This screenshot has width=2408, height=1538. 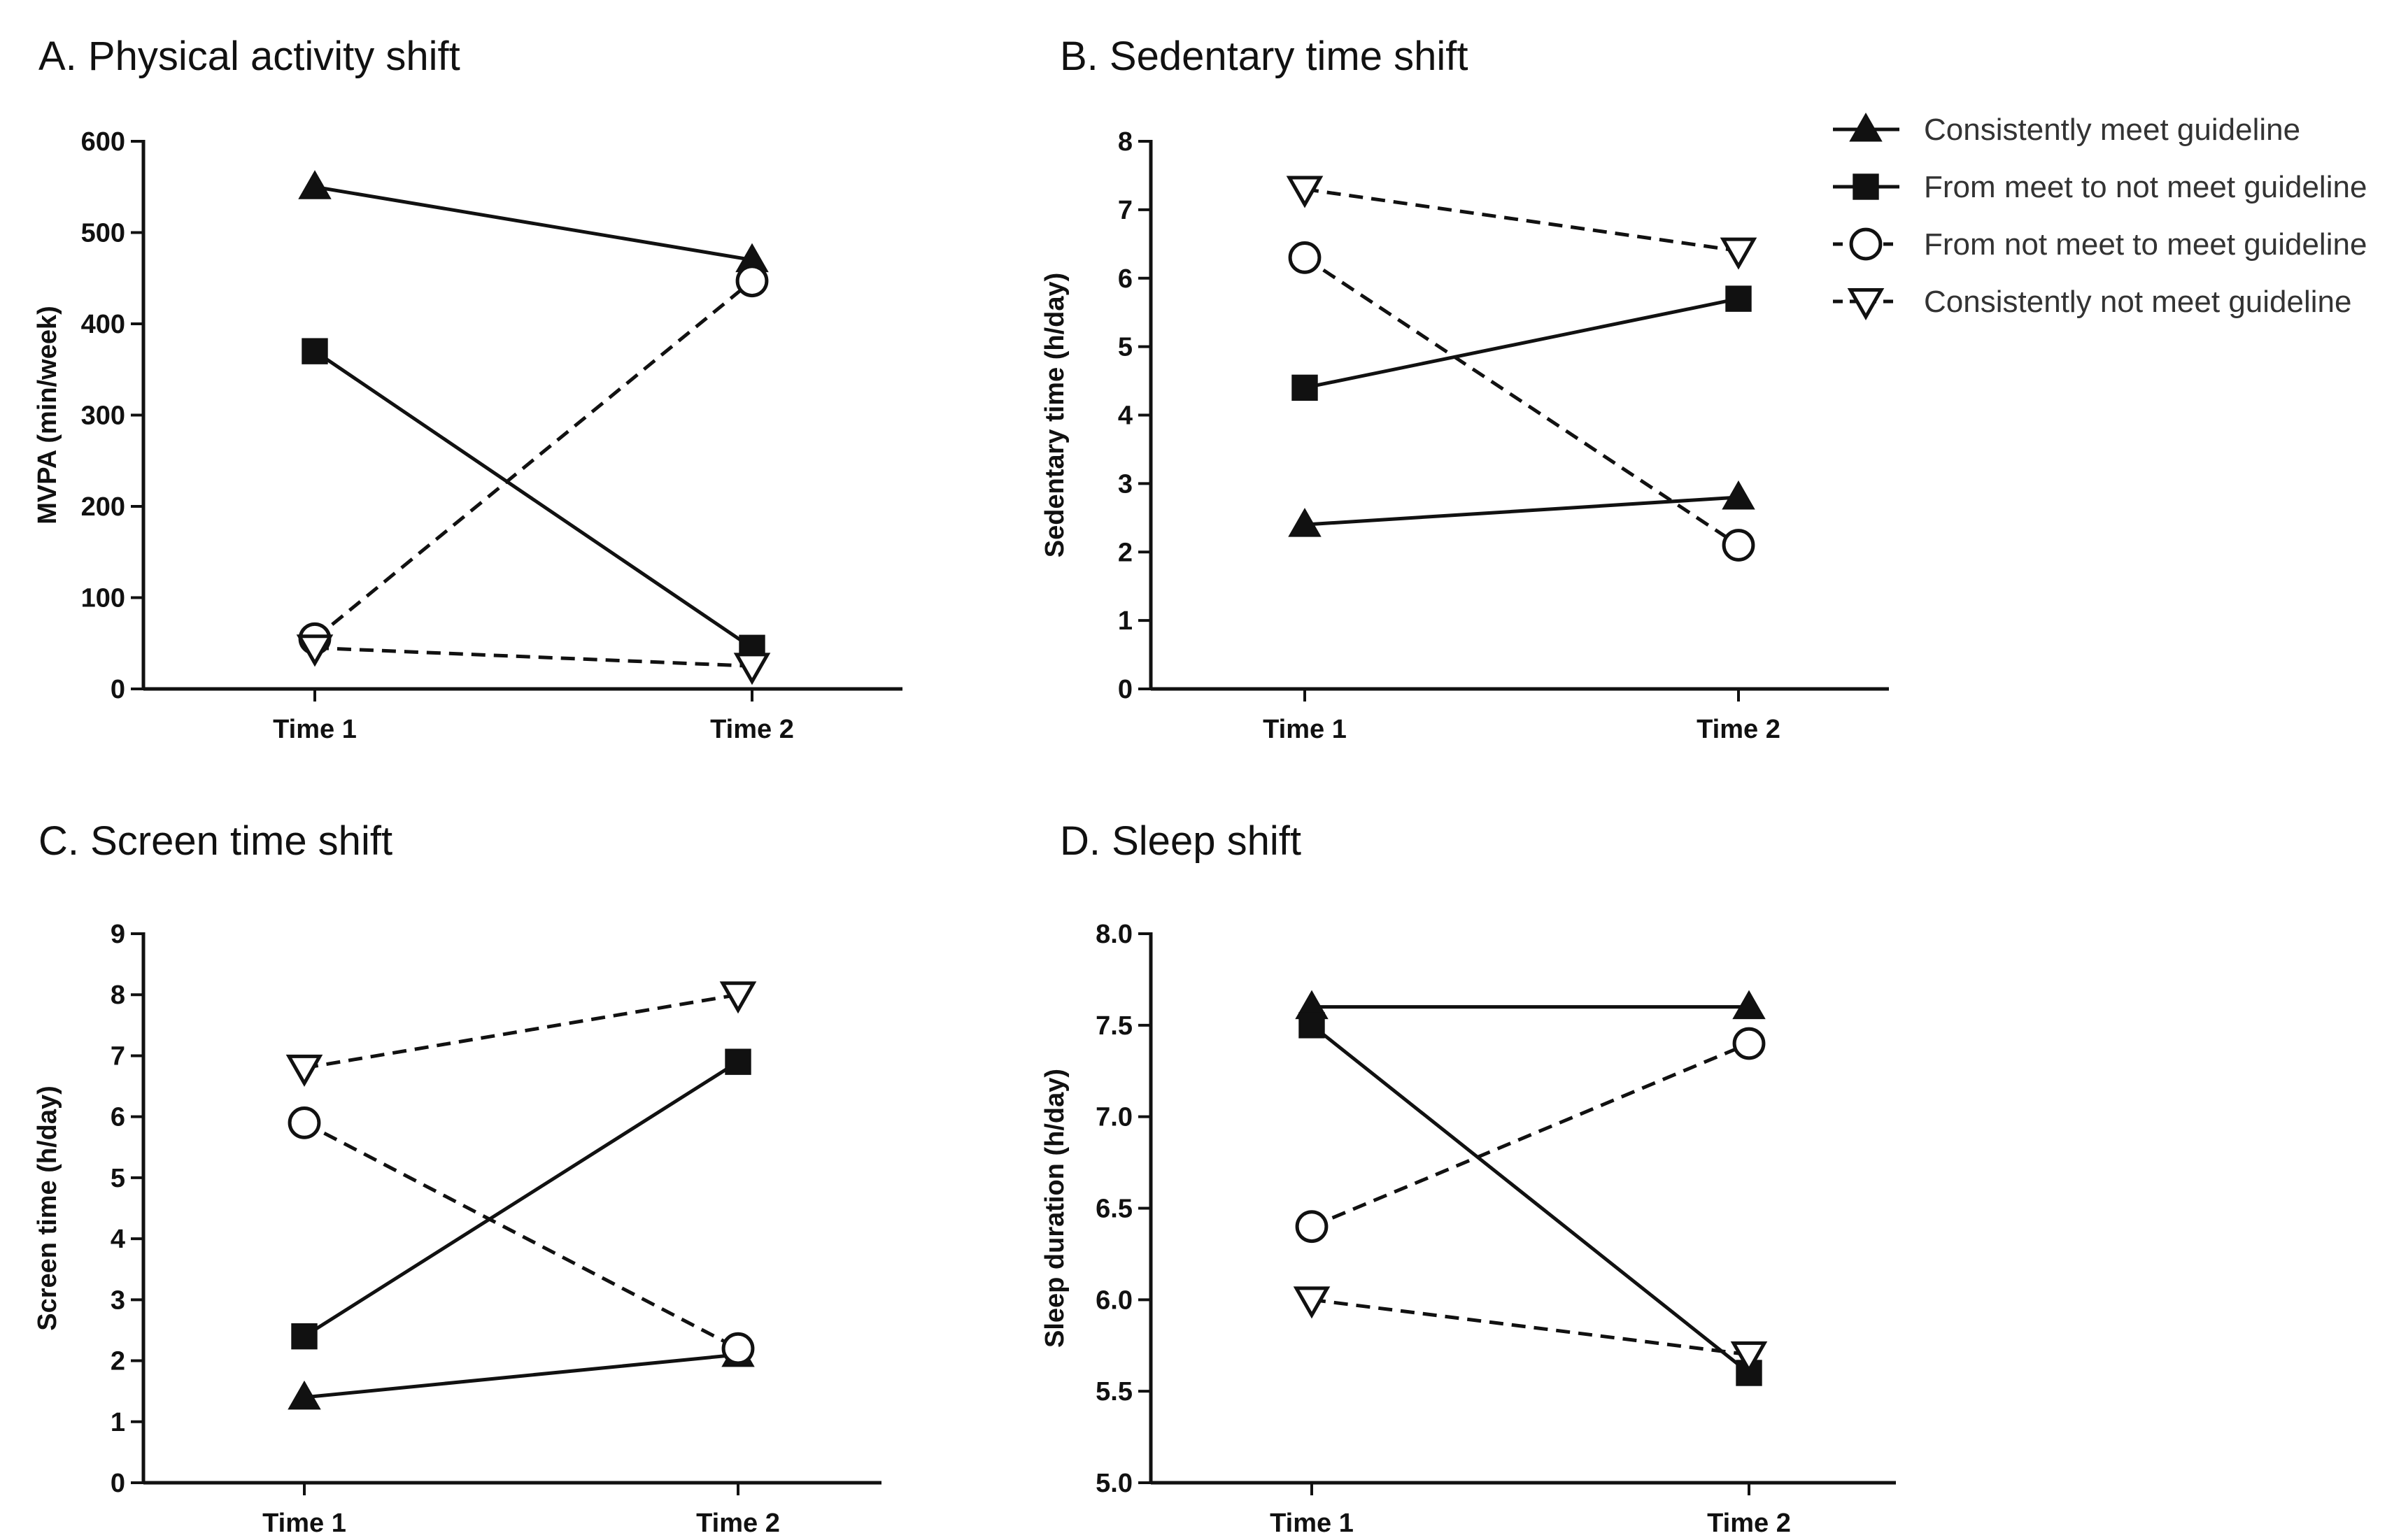 What do you see at coordinates (1114, 1392) in the screenshot?
I see `y-tick-label: 5.5` at bounding box center [1114, 1392].